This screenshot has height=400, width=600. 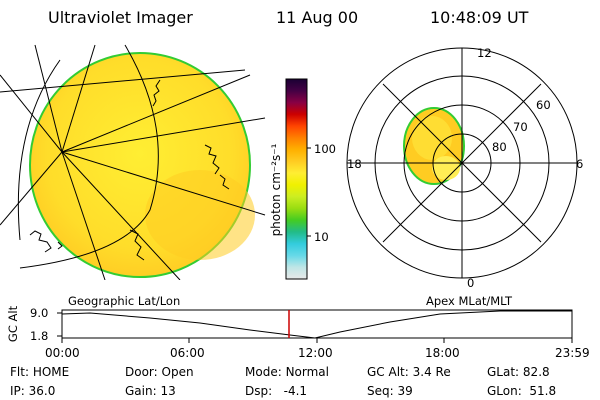 What do you see at coordinates (442, 353) in the screenshot?
I see `timeline-time-3: 18:00` at bounding box center [442, 353].